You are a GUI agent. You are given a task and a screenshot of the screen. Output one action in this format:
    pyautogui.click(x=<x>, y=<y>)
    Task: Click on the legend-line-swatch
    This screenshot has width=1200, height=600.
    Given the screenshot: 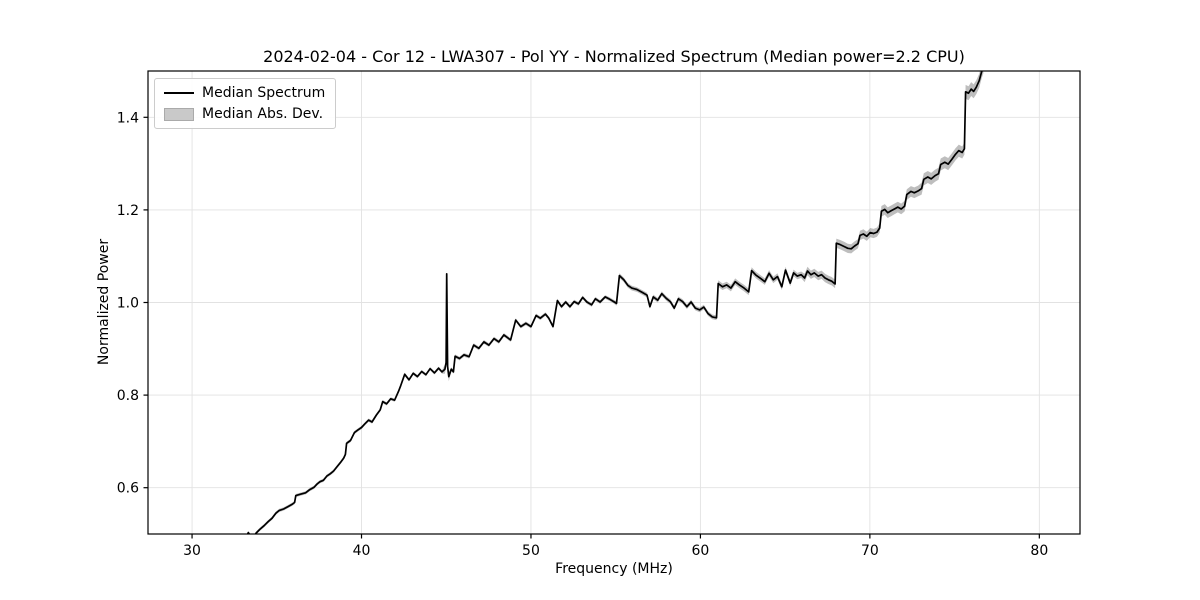 What is the action you would take?
    pyautogui.click(x=179, y=93)
    